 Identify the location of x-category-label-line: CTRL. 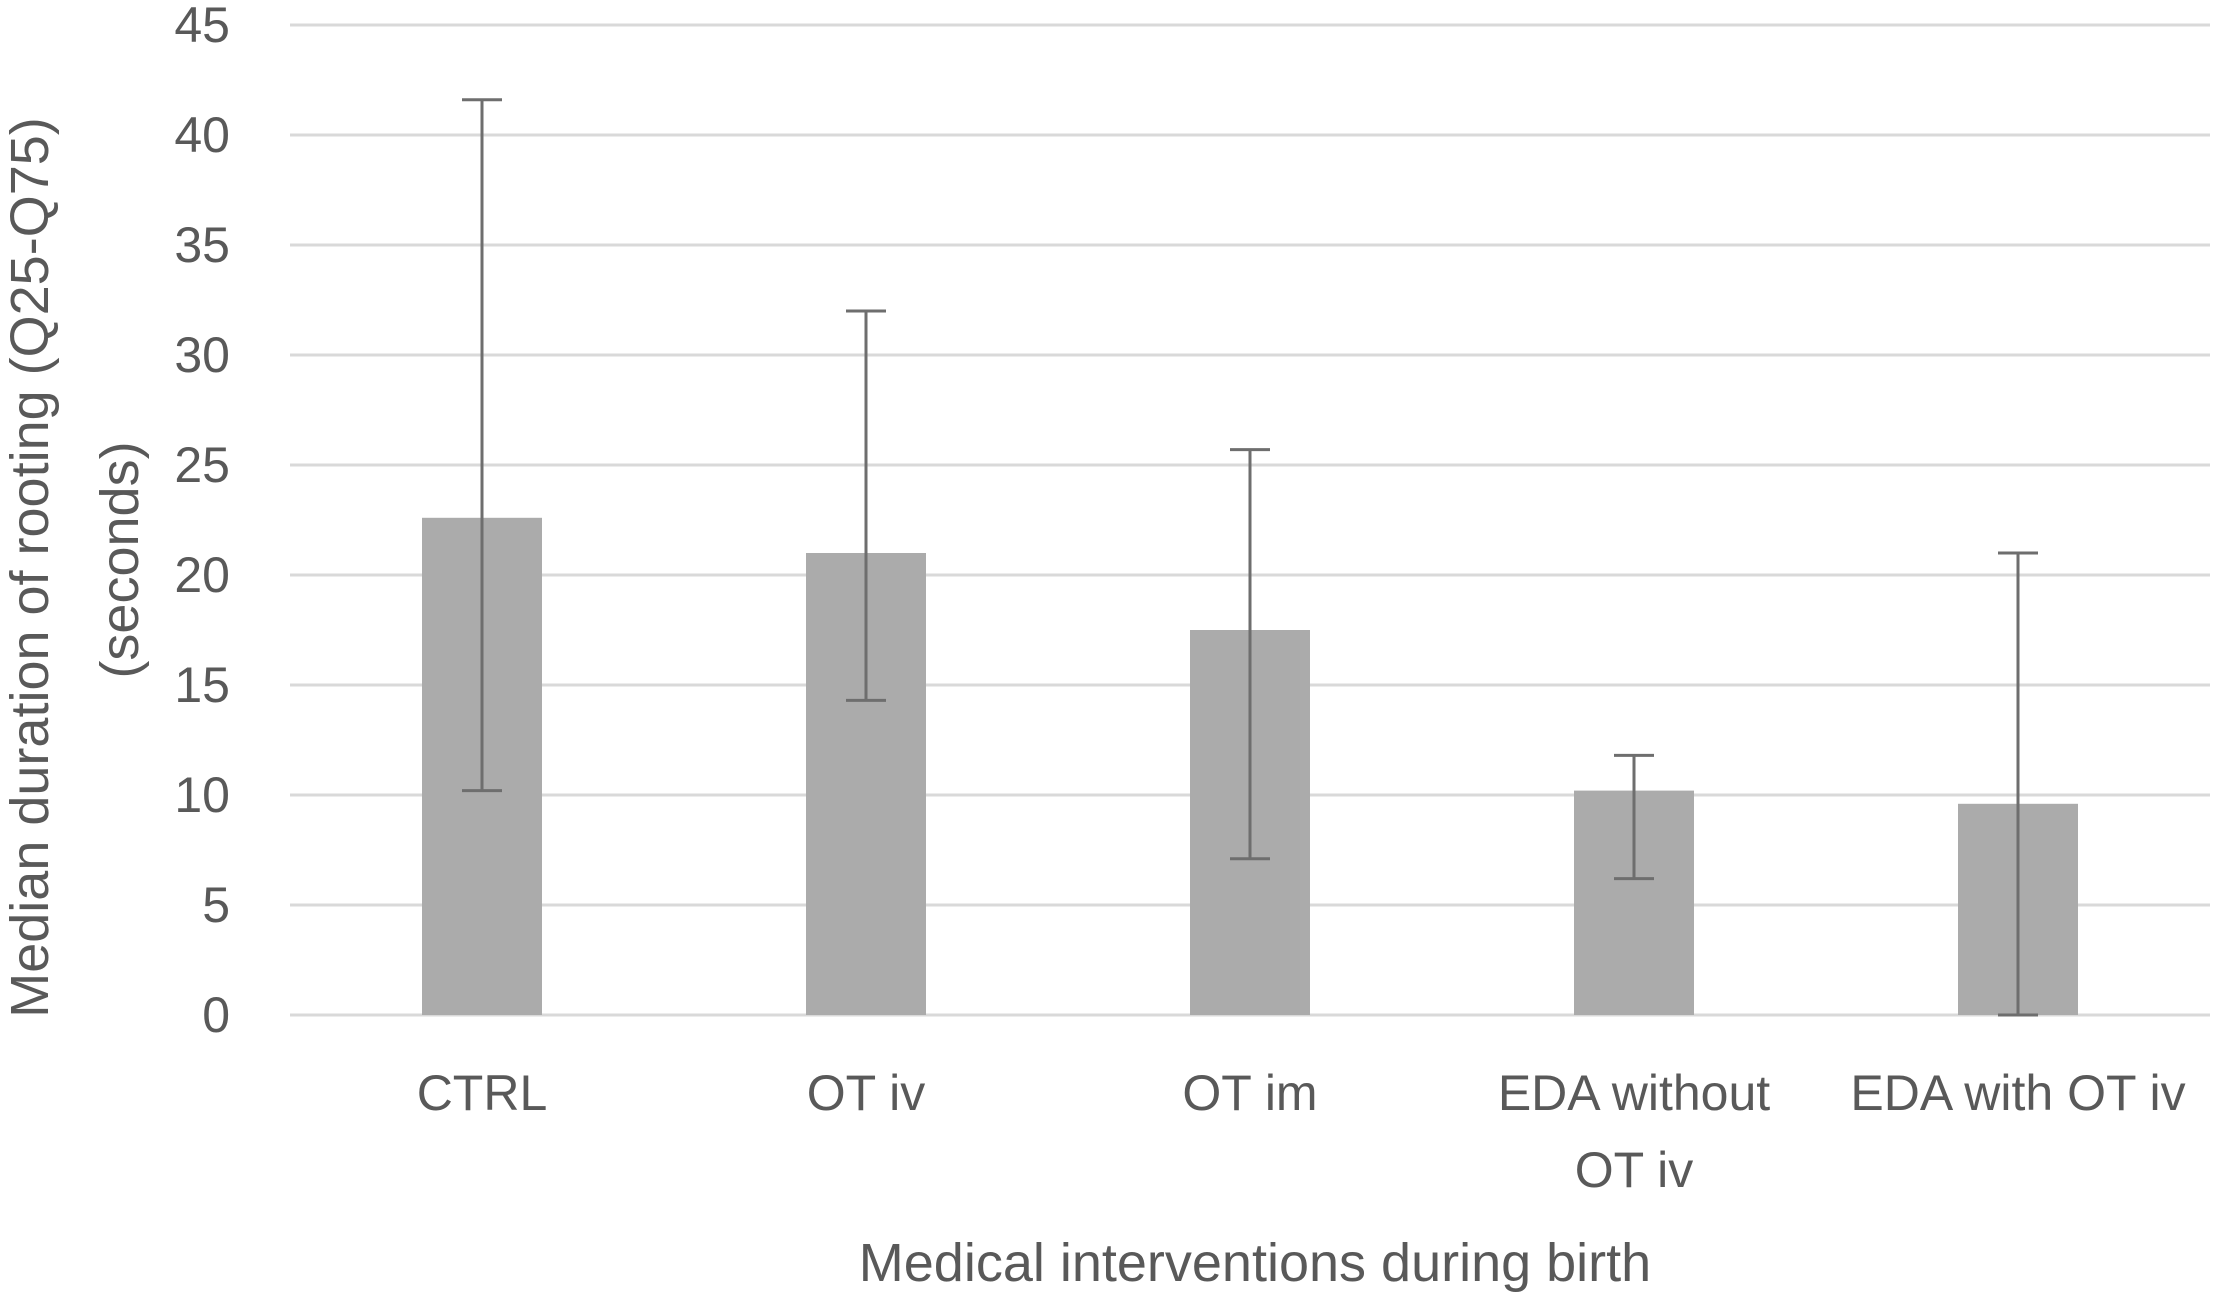
(482, 1093).